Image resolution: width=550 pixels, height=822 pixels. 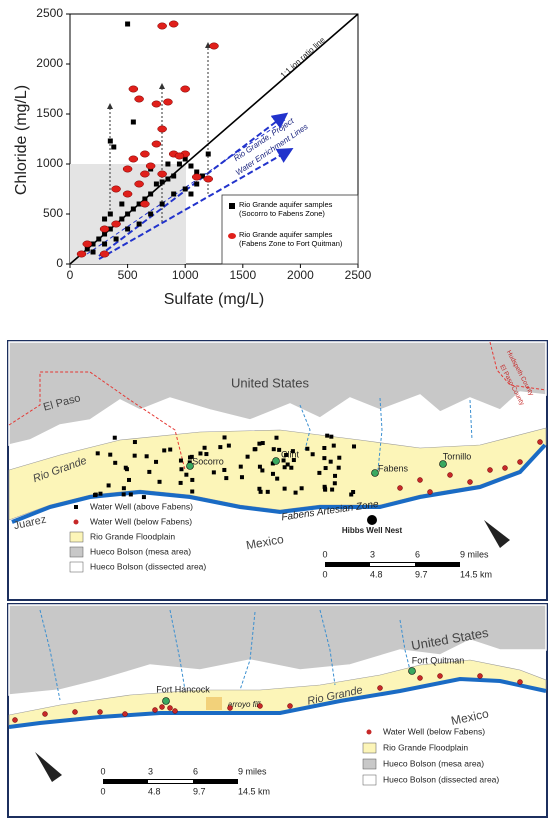 What do you see at coordinates (417, 554) in the screenshot?
I see `scale-label: 6` at bounding box center [417, 554].